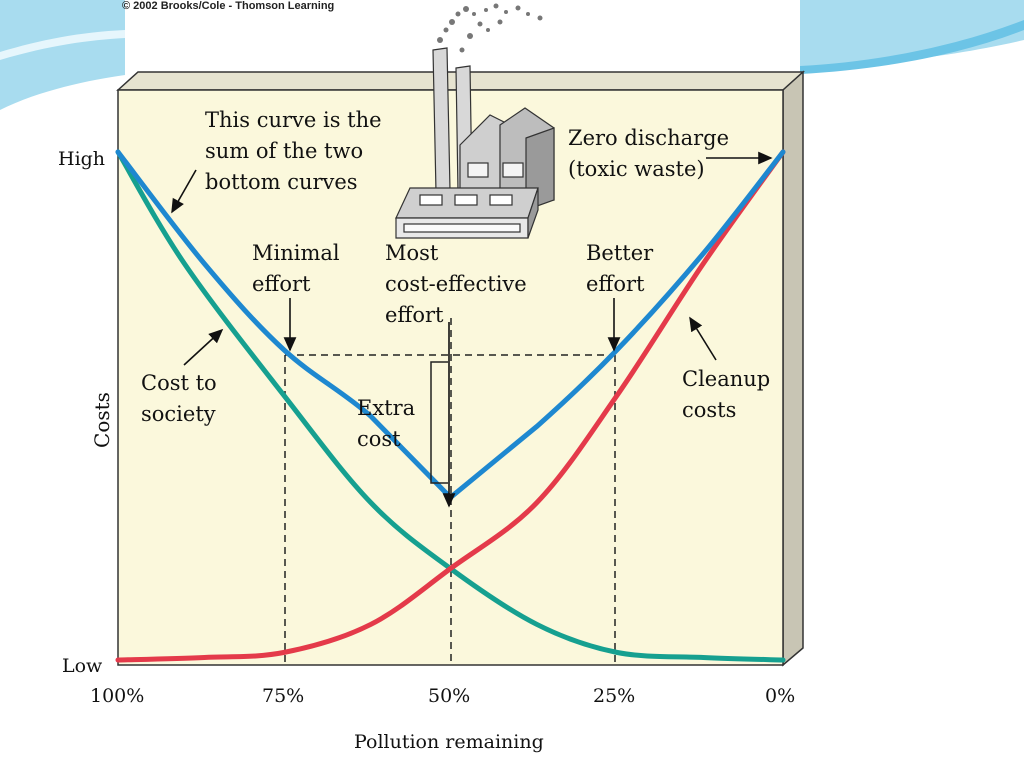  Describe the element at coordinates (614, 696) in the screenshot. I see `x-tick-25: 25%` at that location.